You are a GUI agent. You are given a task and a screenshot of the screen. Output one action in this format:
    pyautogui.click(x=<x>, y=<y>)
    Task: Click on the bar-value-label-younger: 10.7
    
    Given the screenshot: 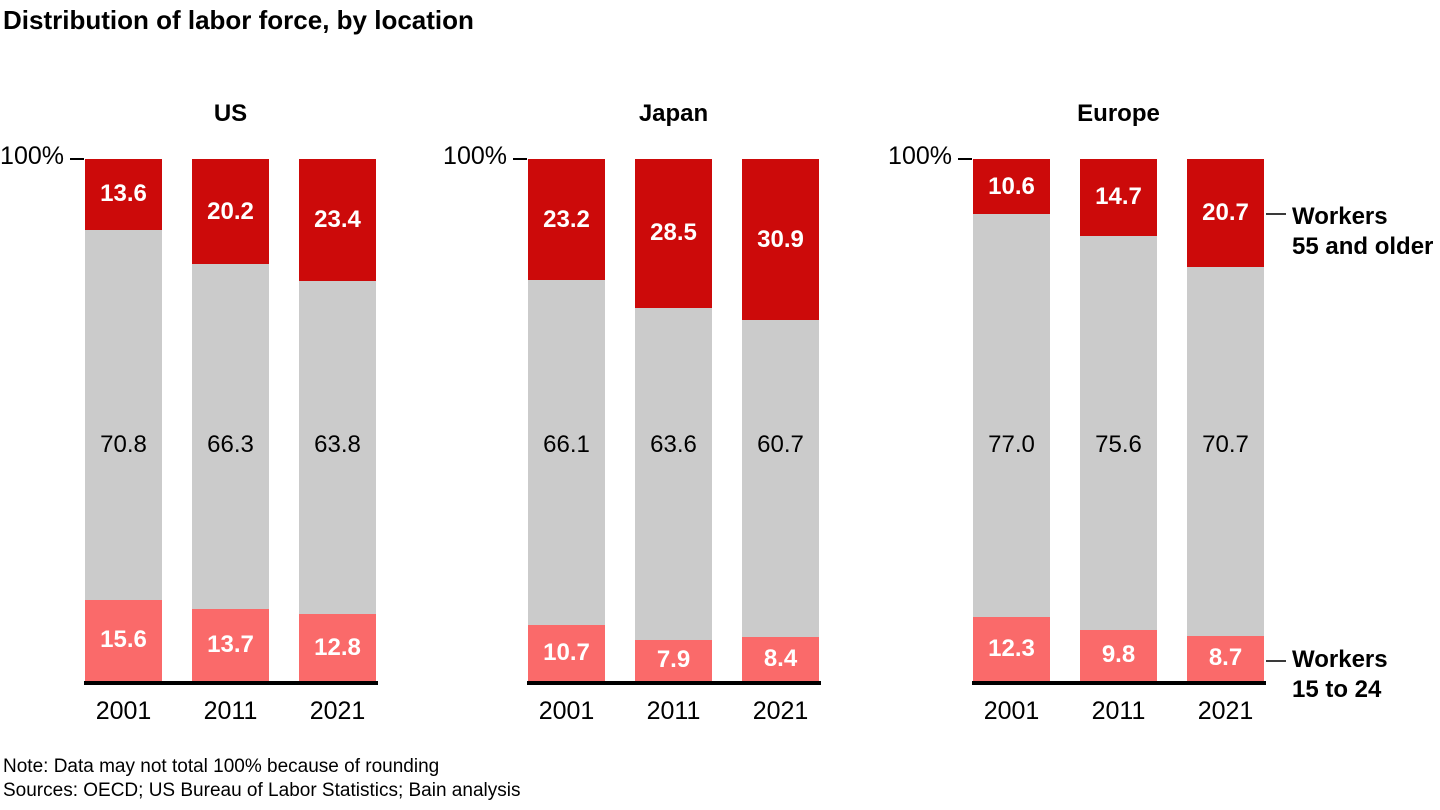 What is the action you would take?
    pyautogui.click(x=566, y=653)
    